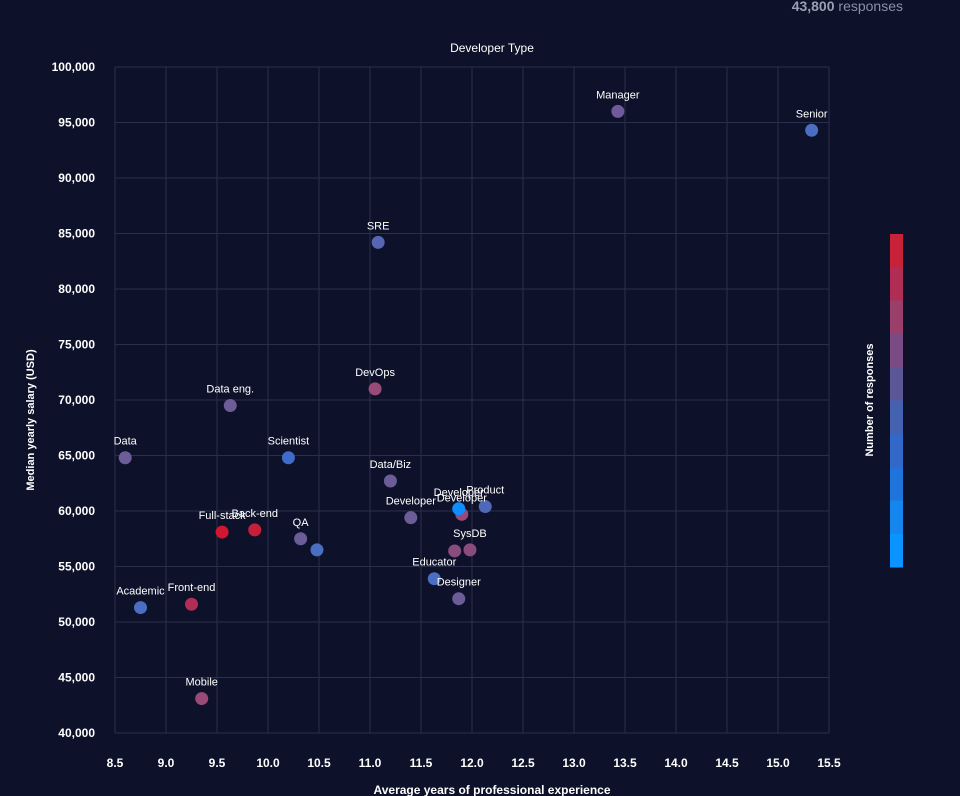 The height and width of the screenshot is (796, 960). Describe the element at coordinates (391, 465) in the screenshot. I see `point-label: Data/Biz` at that location.